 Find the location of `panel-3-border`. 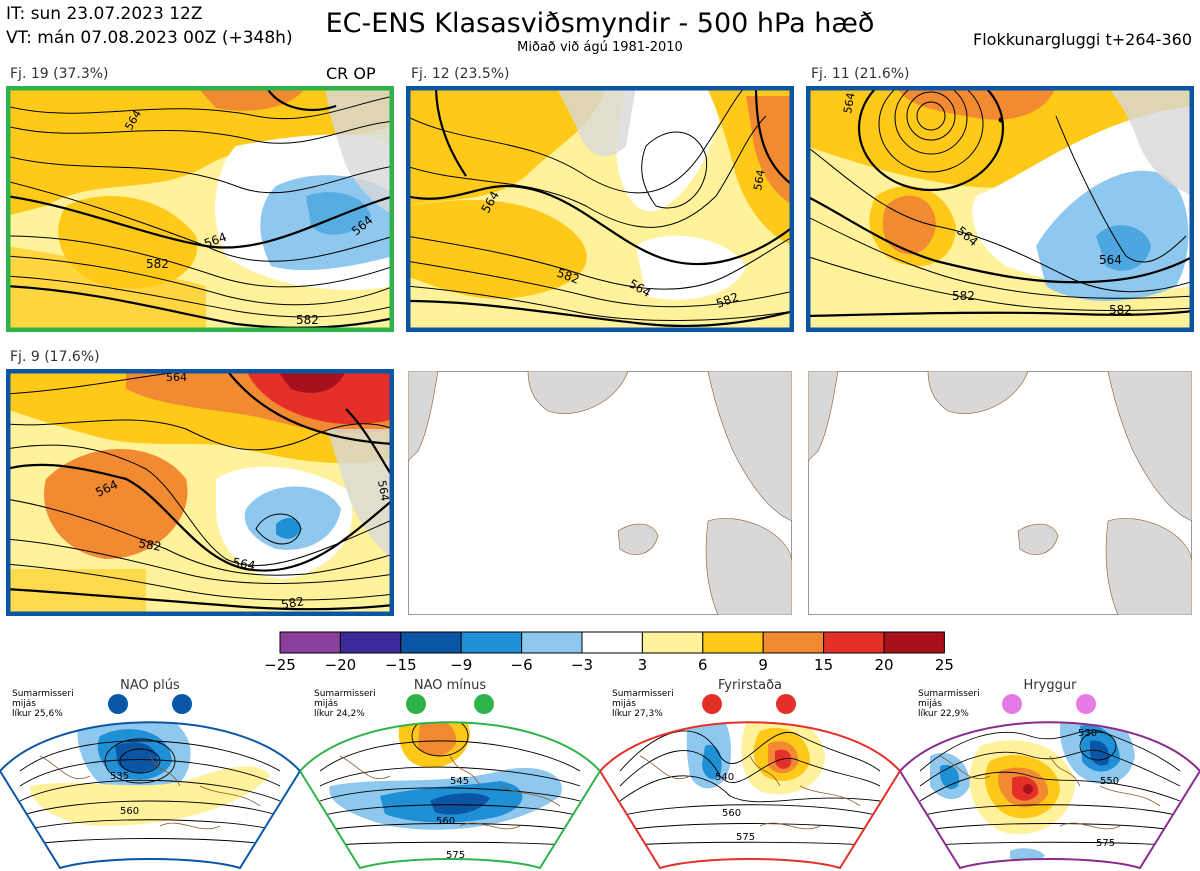

panel-3-border is located at coordinates (1000, 209).